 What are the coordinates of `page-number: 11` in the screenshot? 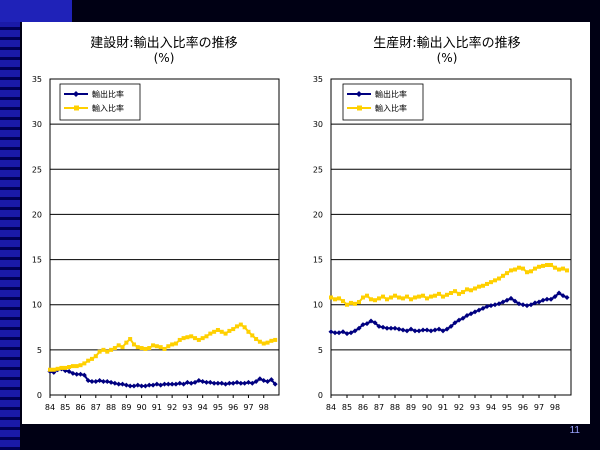 It's located at (574, 430).